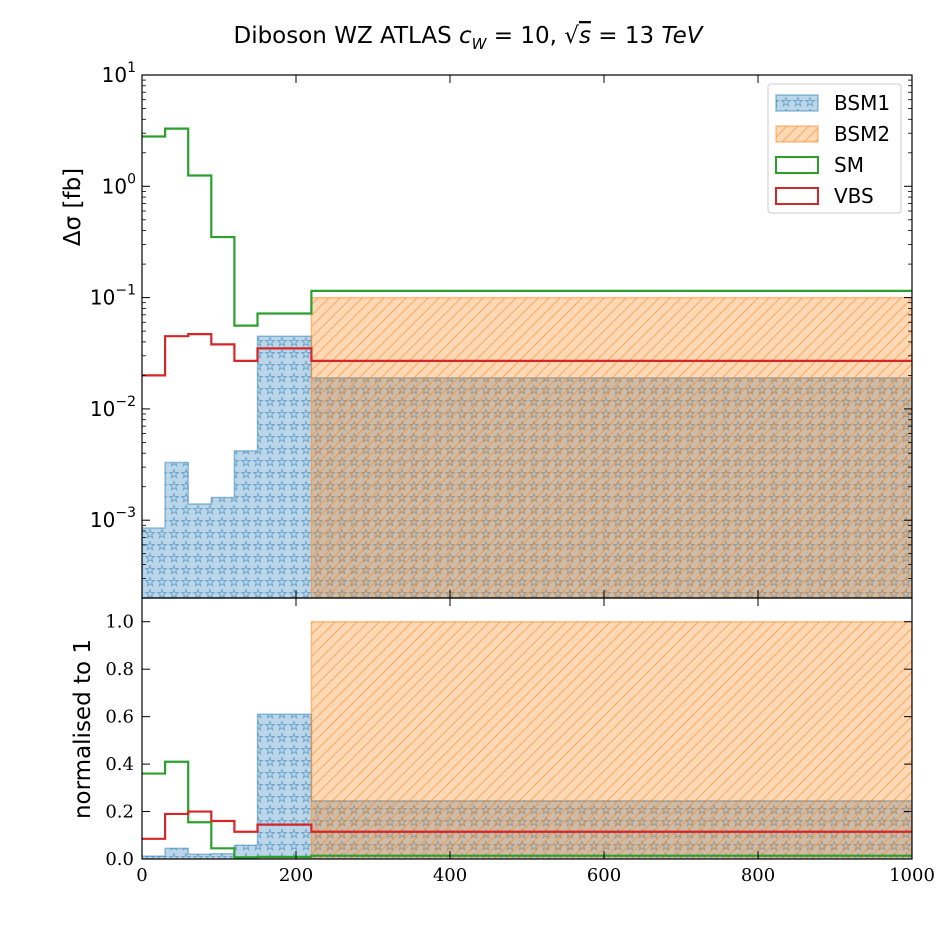 The image size is (944, 949). I want to click on bottom-x-tick-label: 400, so click(450, 875).